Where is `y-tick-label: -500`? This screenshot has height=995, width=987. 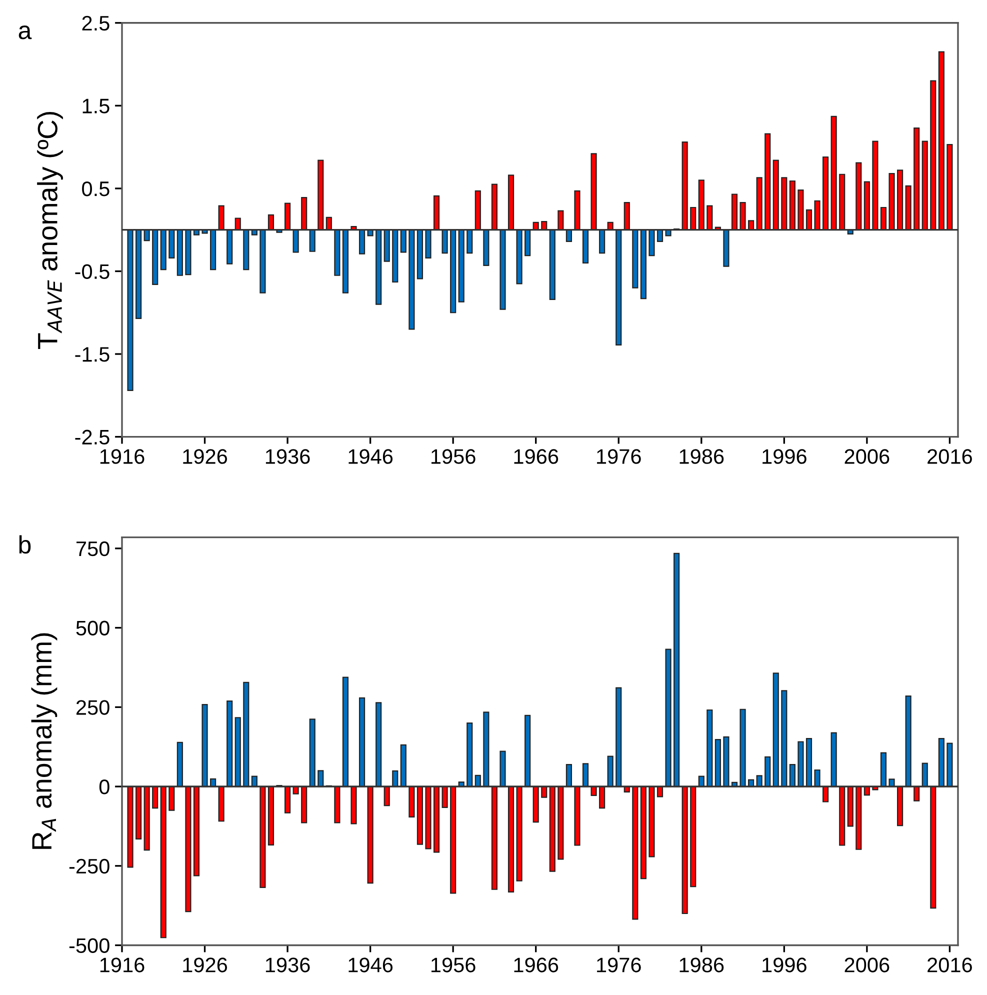
y-tick-label: -500 is located at coordinates (89, 946).